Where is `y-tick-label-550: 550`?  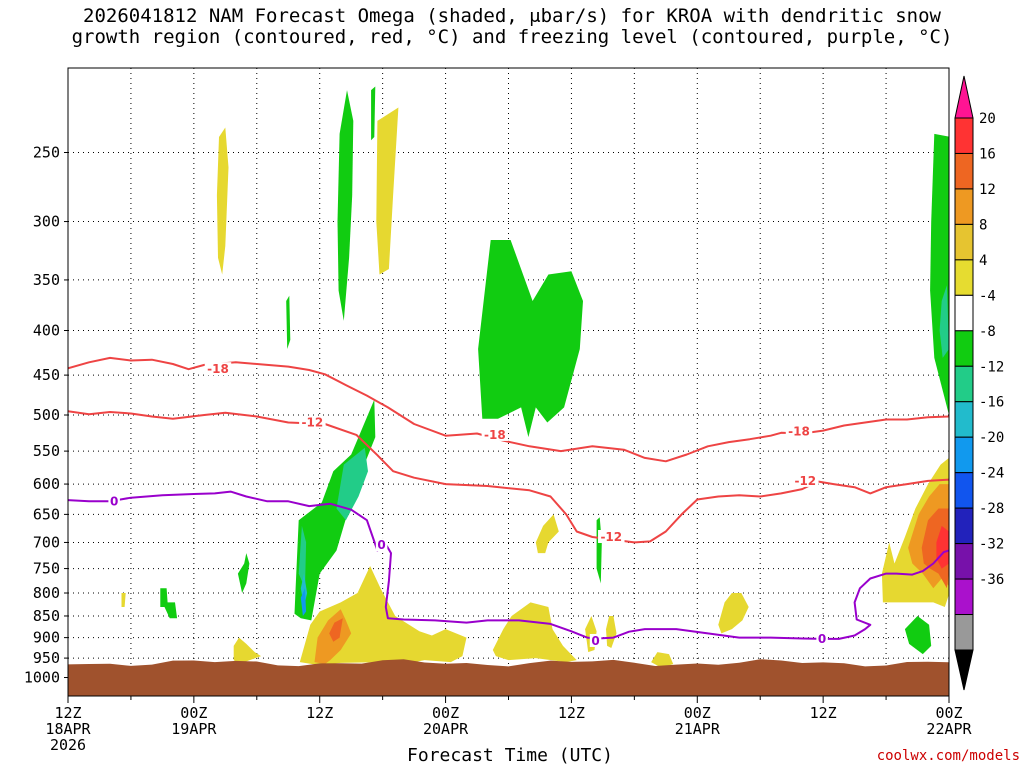
y-tick-label-550: 550 is located at coordinates (46, 451).